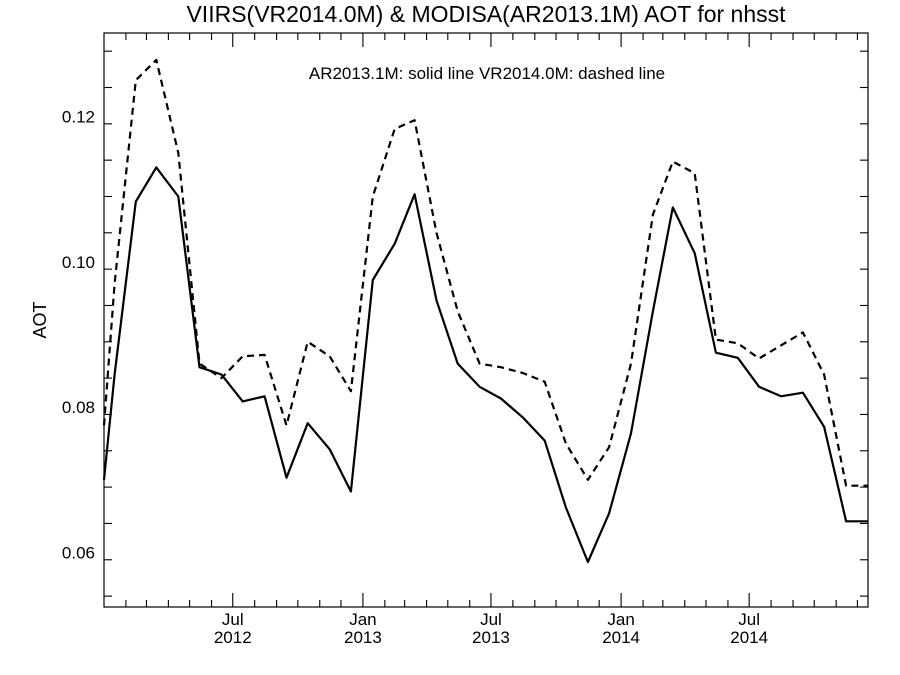 The image size is (900, 675). Describe the element at coordinates (78, 553) in the screenshot. I see `y-tick-label: 0.06` at that location.